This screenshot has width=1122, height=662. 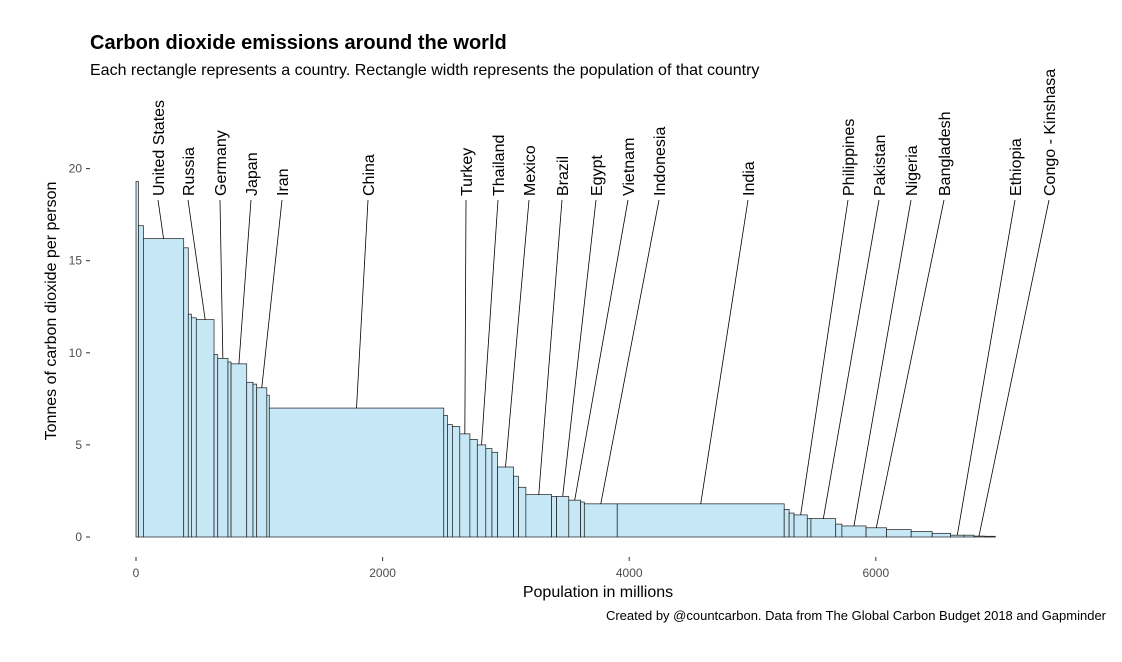 What do you see at coordinates (239, 450) in the screenshot?
I see `bar-japan` at bounding box center [239, 450].